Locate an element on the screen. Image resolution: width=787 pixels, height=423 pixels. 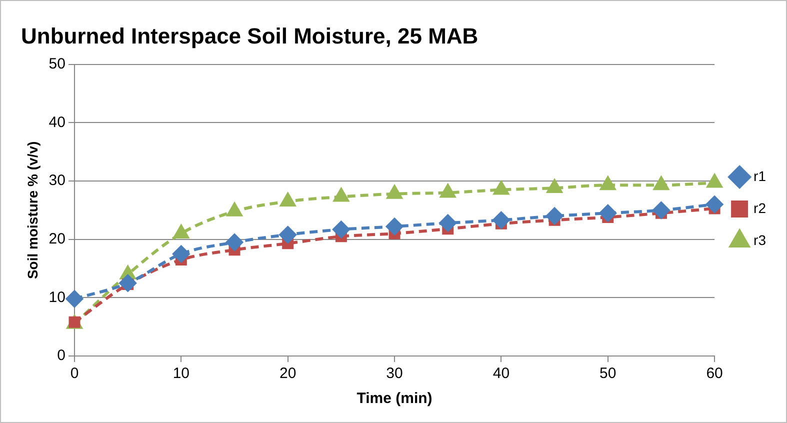
legend-label: r2 is located at coordinates (760, 208).